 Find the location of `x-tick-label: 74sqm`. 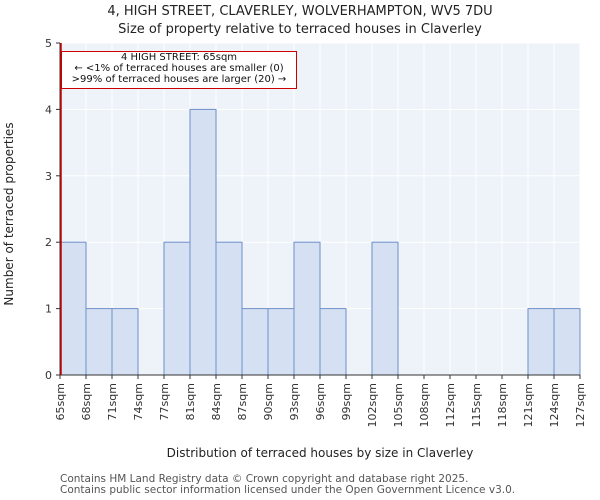

x-tick-label: 74sqm is located at coordinates (138, 401).